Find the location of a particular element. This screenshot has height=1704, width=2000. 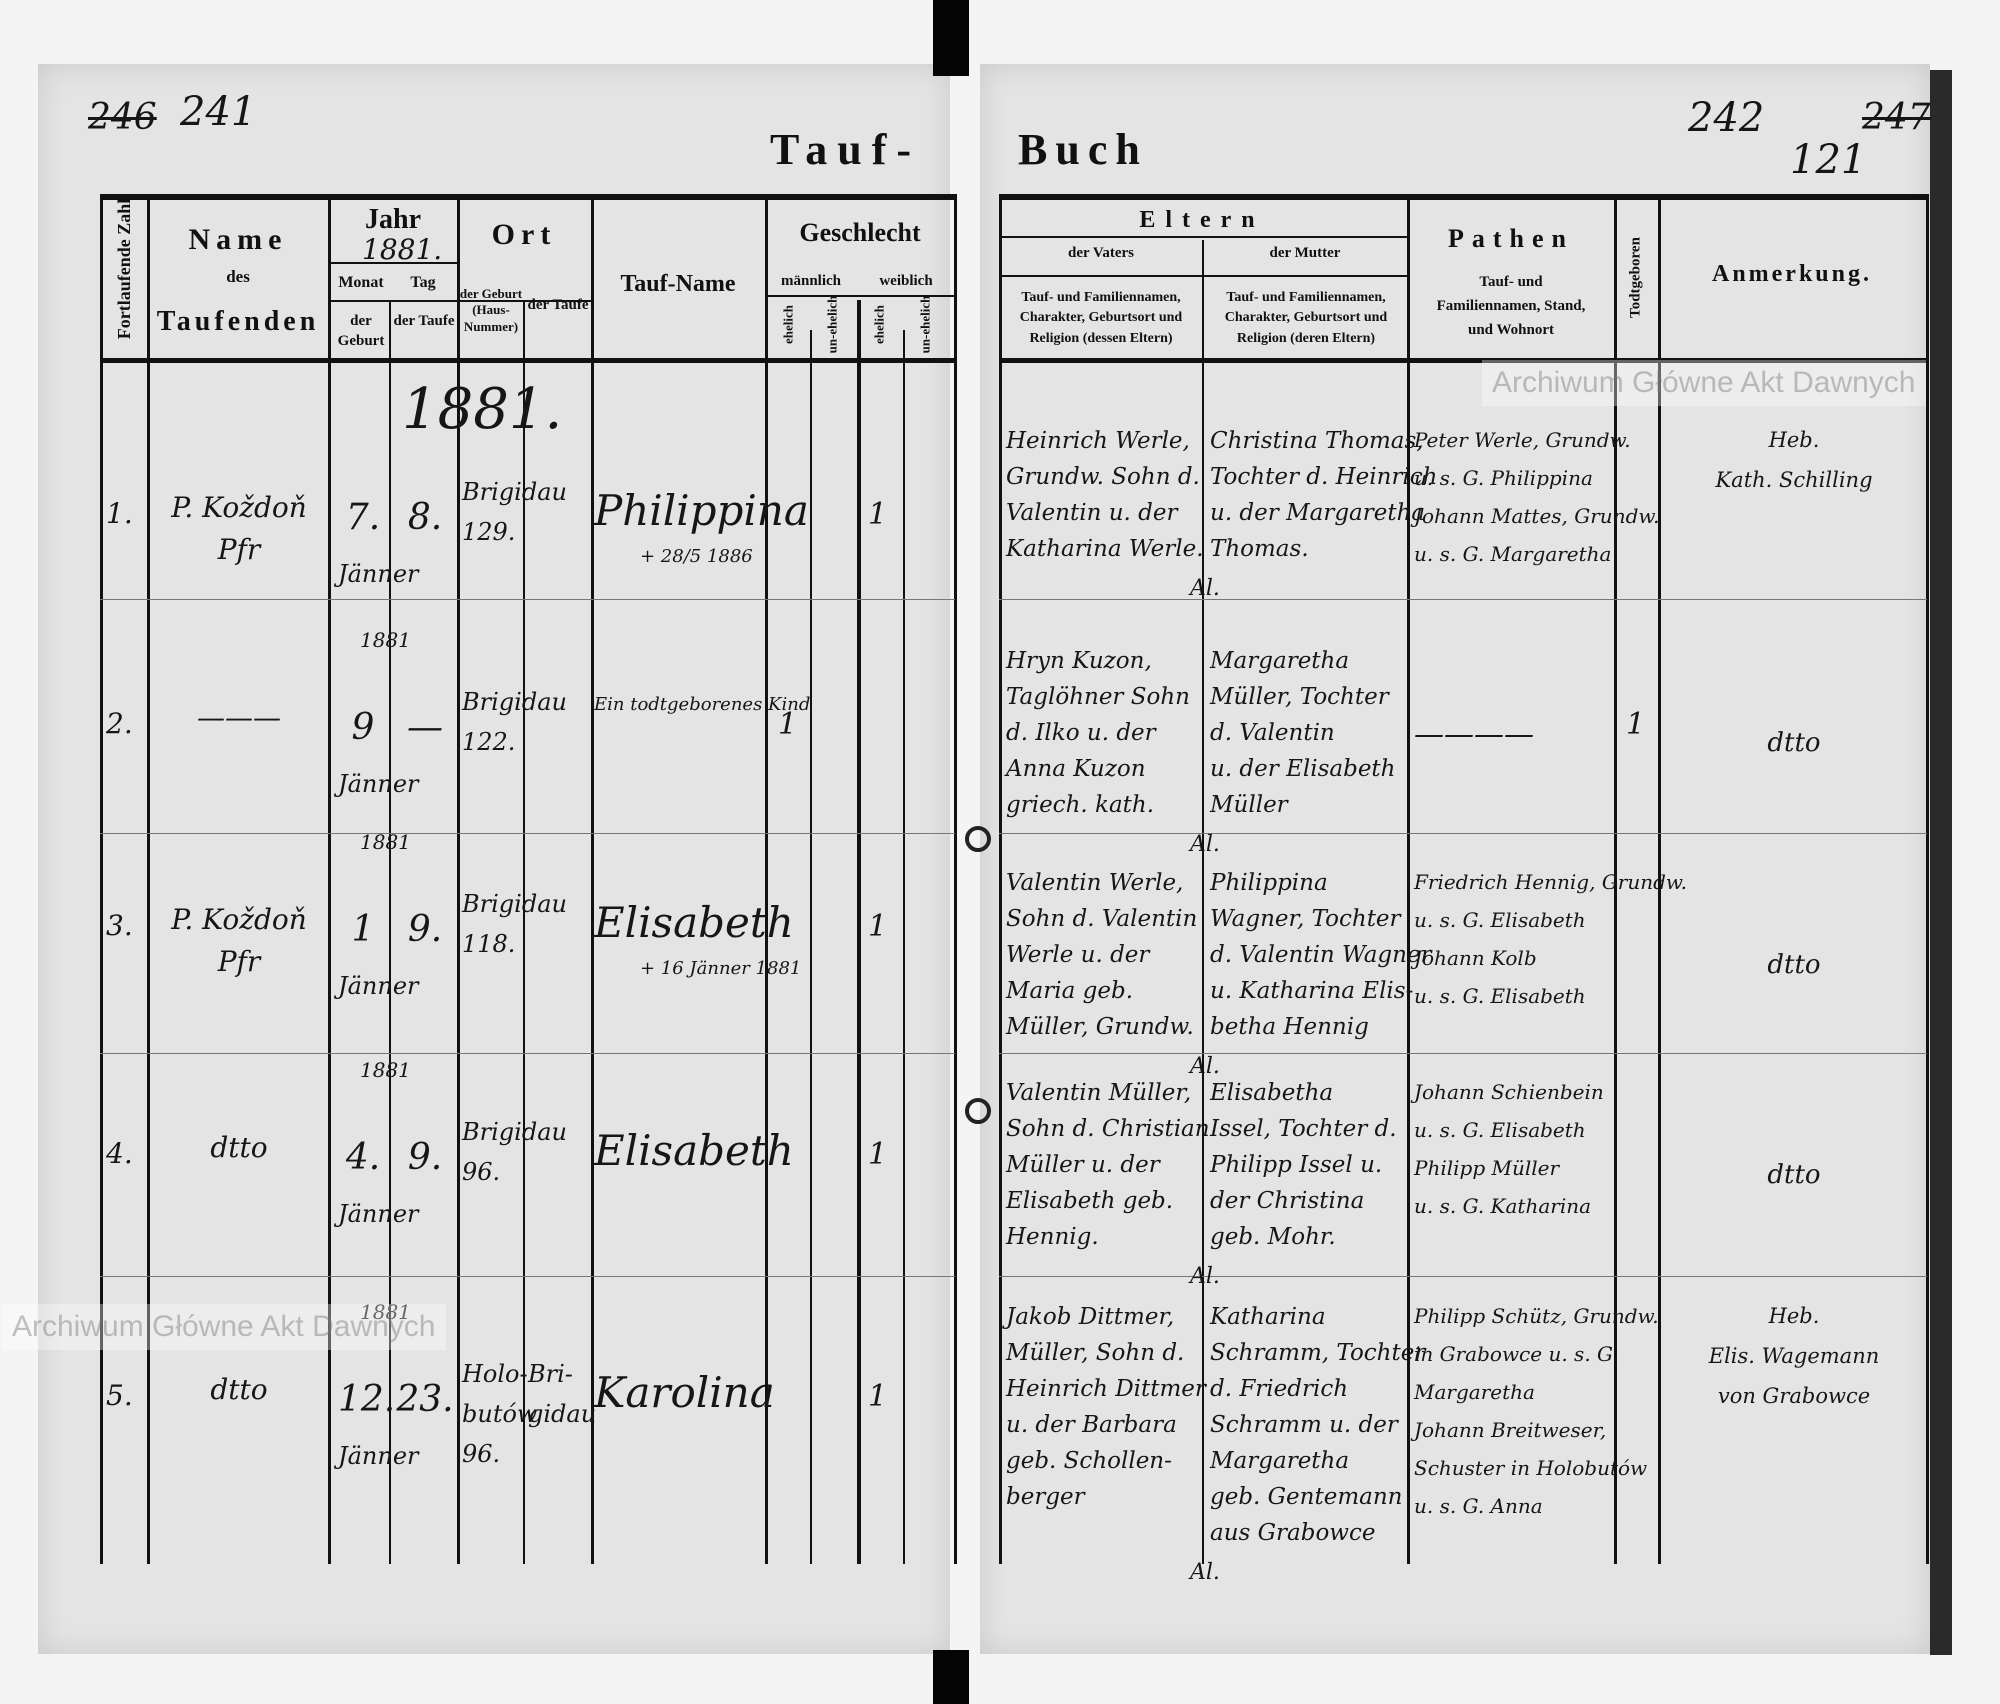

entry-mutter-line: Christina Thomas, is located at coordinates (1317, 441).